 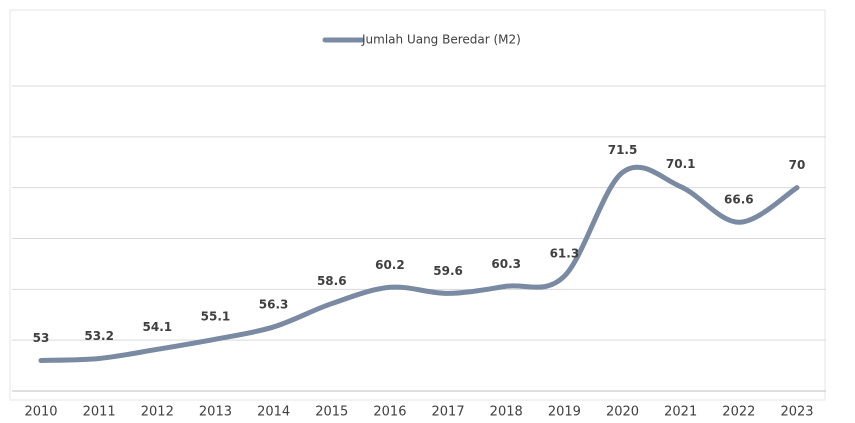 I want to click on x-tick-label: 2019, so click(x=564, y=412).